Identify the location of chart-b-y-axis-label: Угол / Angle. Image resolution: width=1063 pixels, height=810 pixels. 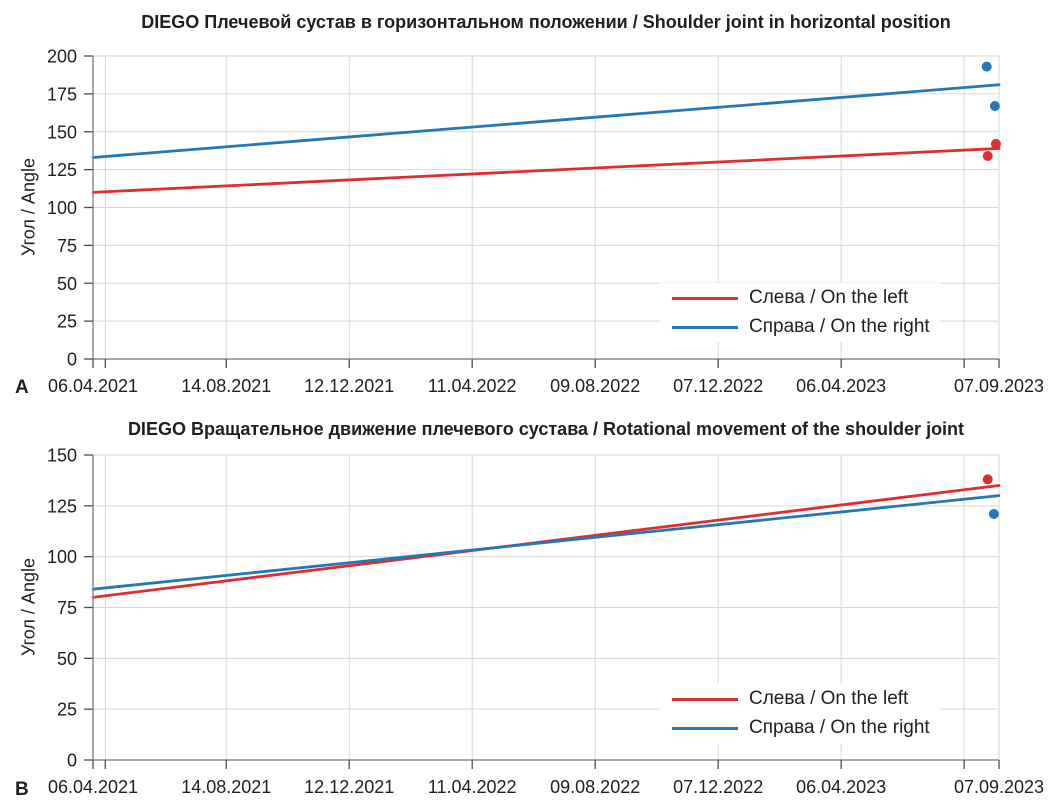
(28, 607).